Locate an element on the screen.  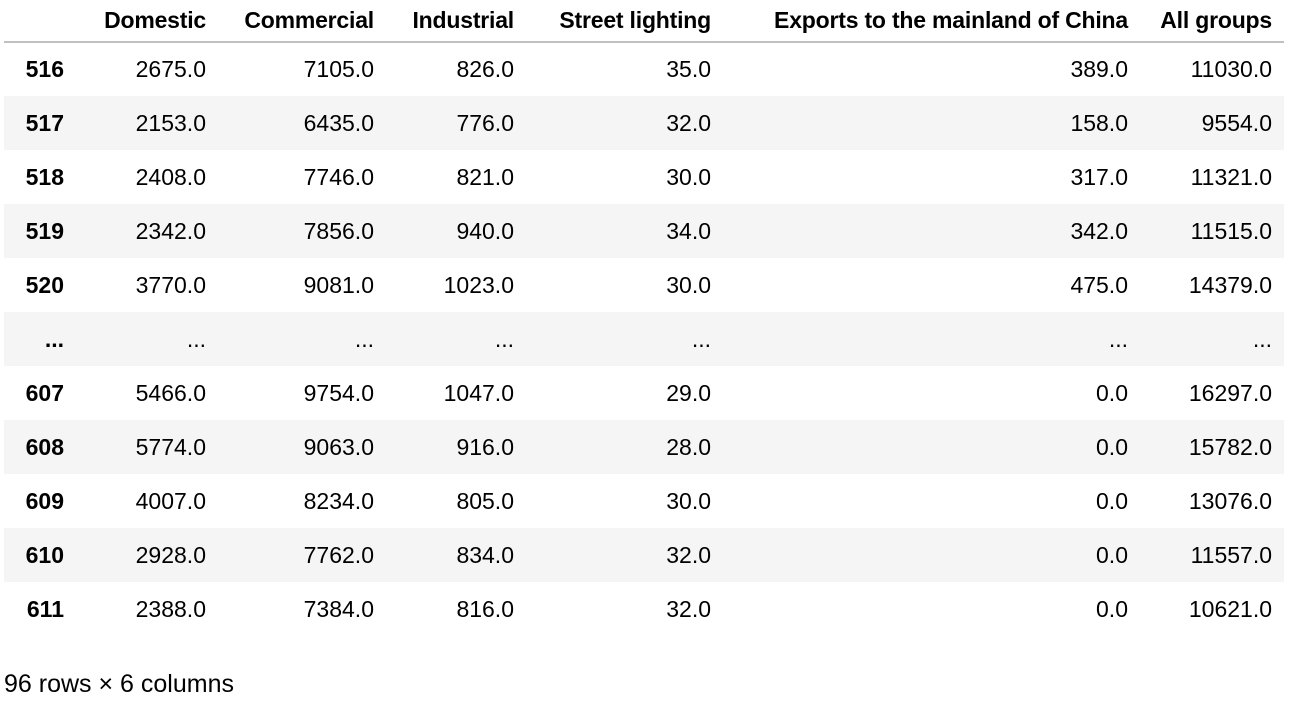
column-header: Commercial is located at coordinates (302, 21).